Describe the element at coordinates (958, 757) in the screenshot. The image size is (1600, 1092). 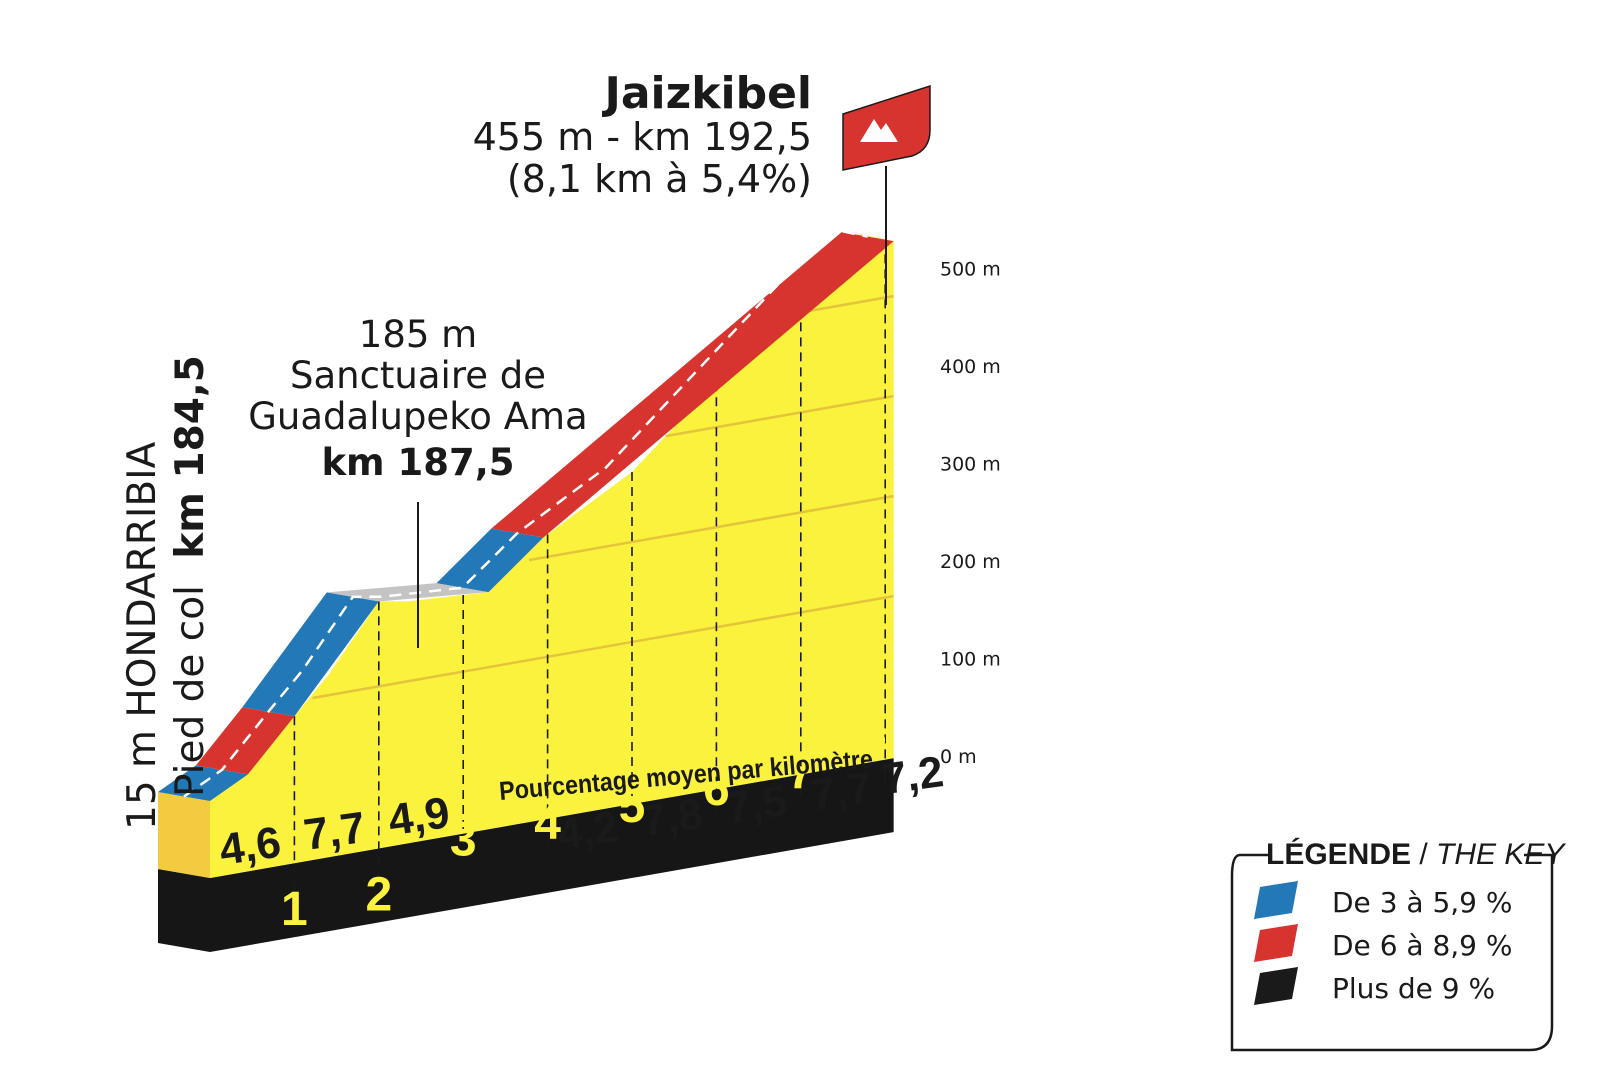
I see `altitude-tick-label: 0 m` at that location.